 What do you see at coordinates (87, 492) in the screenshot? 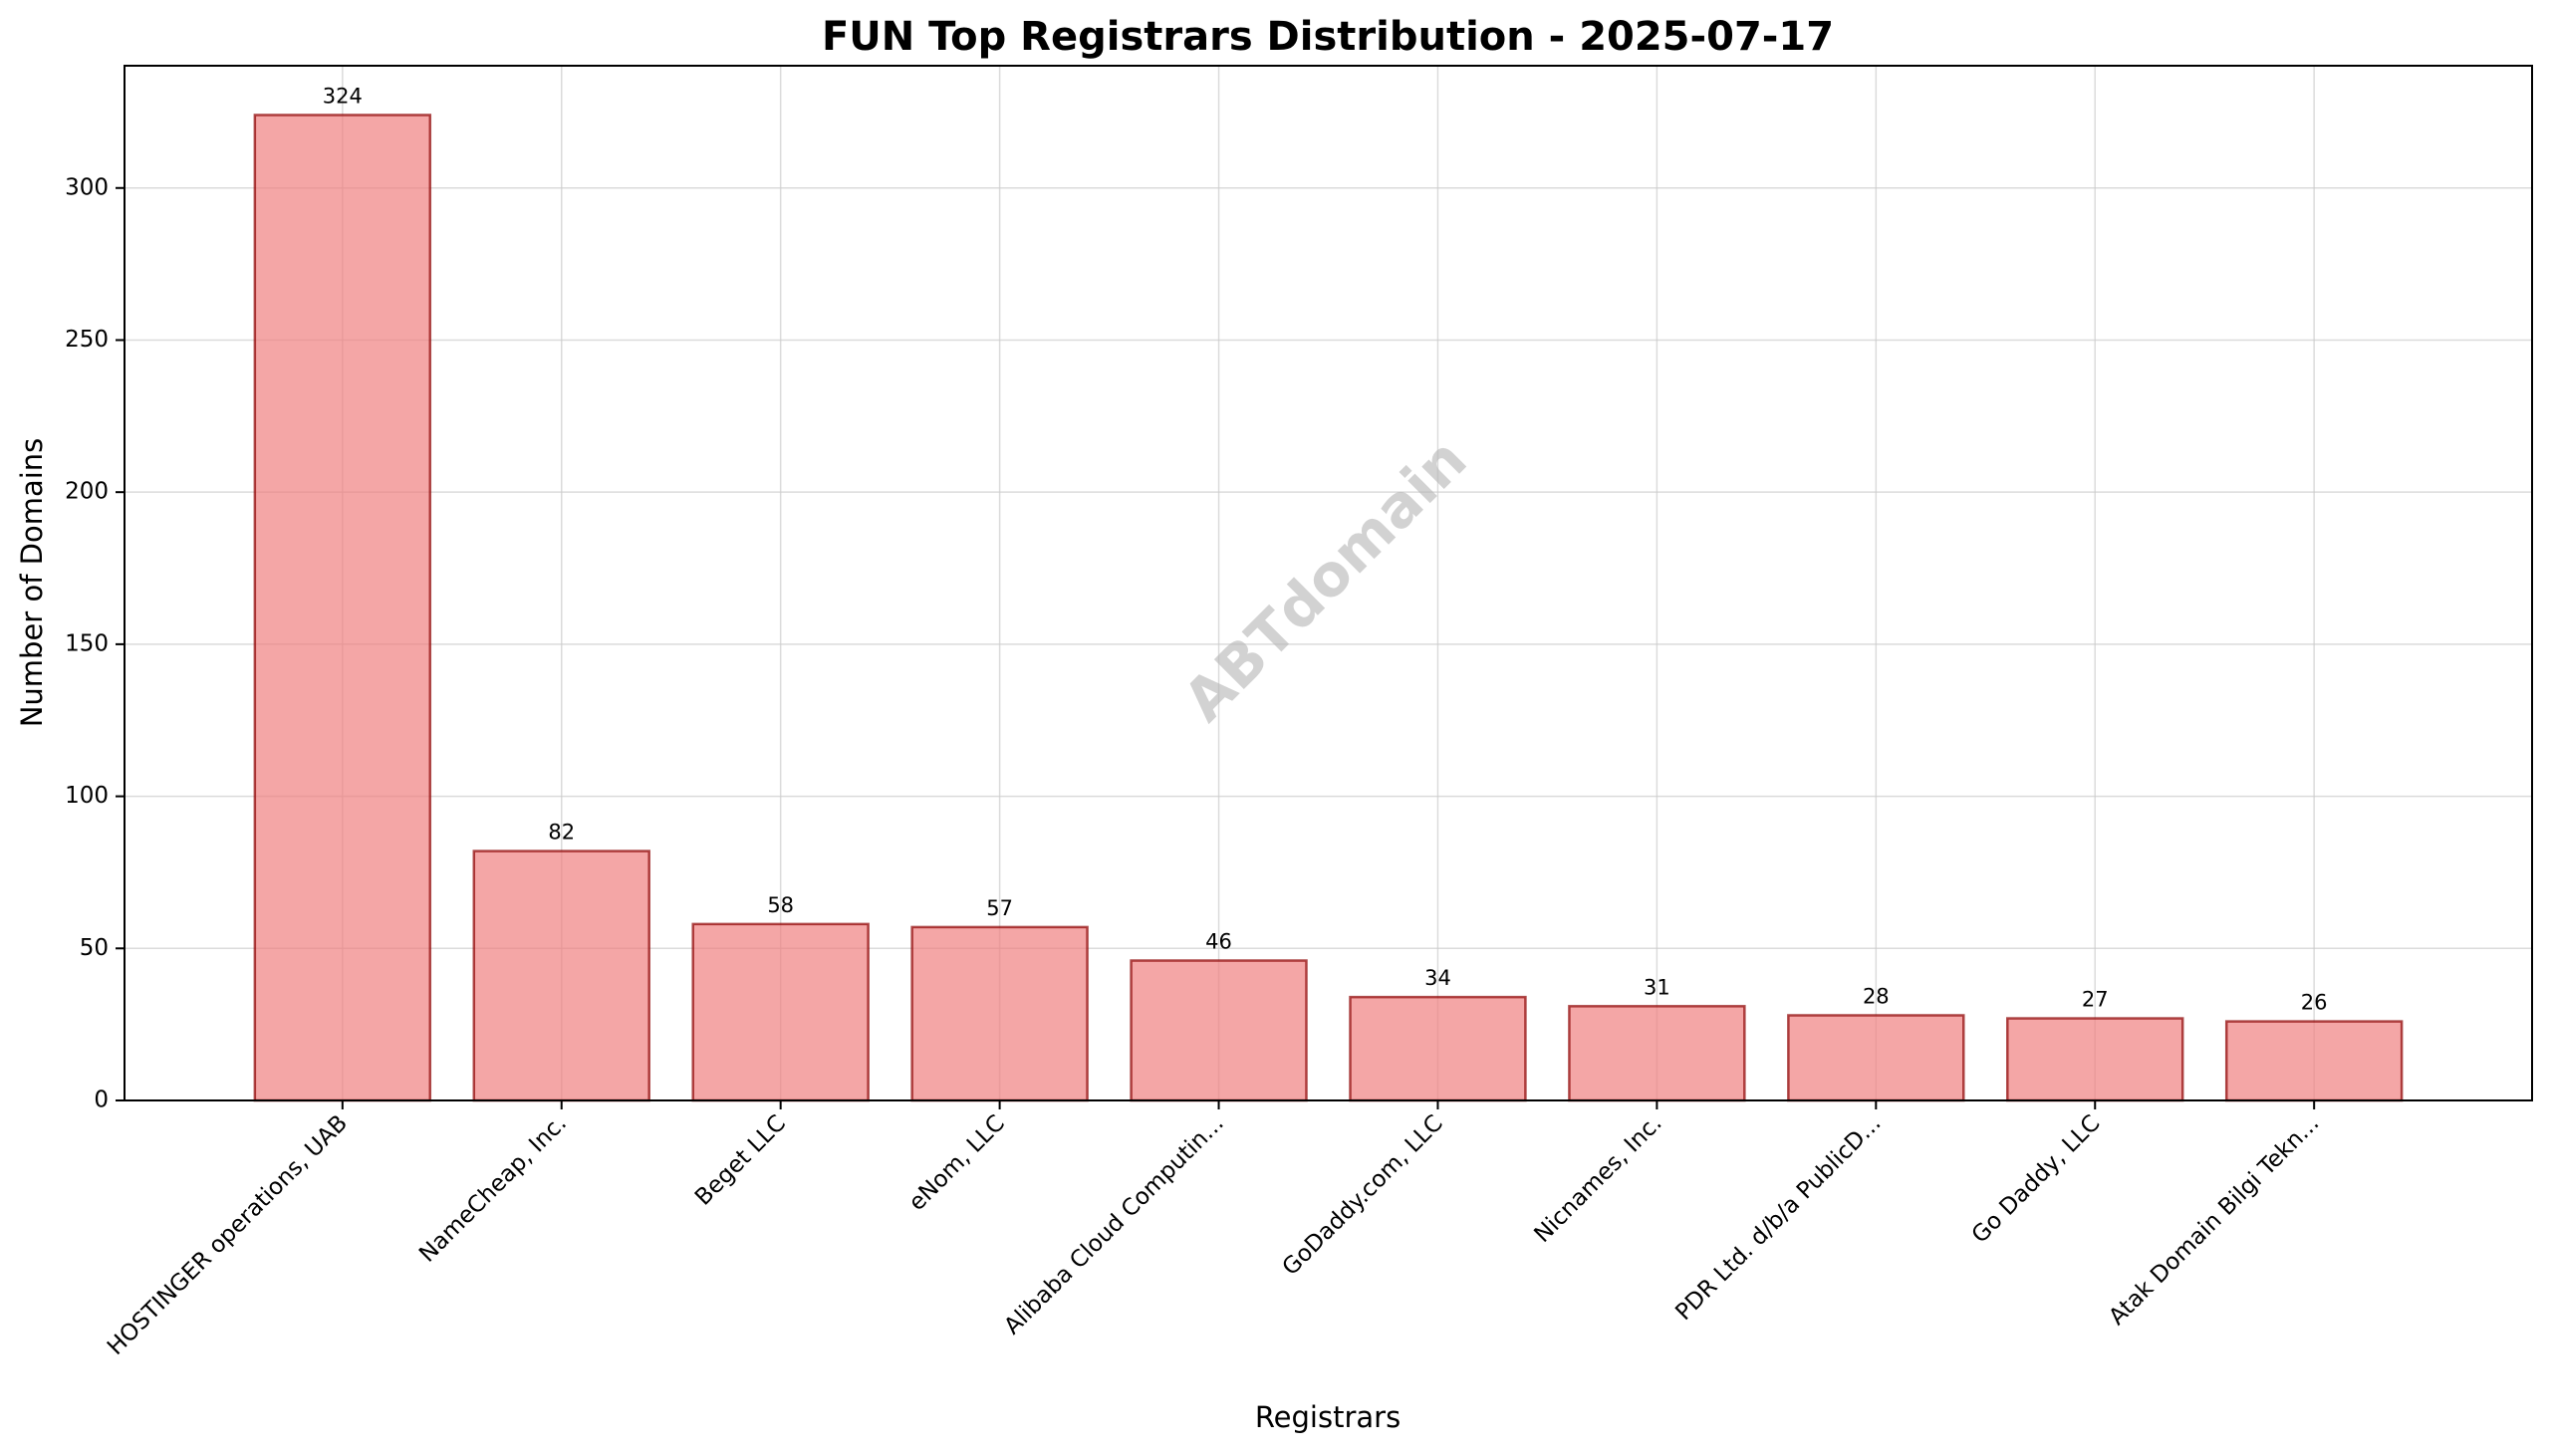
I see `y-tick-label: 200` at bounding box center [87, 492].